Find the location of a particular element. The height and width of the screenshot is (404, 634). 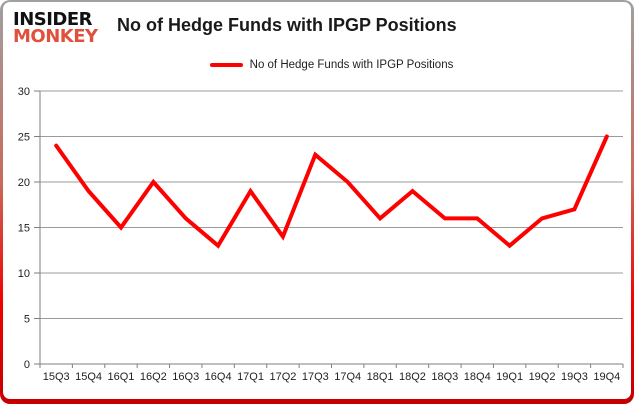

x-axis-label: 18Q1 is located at coordinates (380, 377).